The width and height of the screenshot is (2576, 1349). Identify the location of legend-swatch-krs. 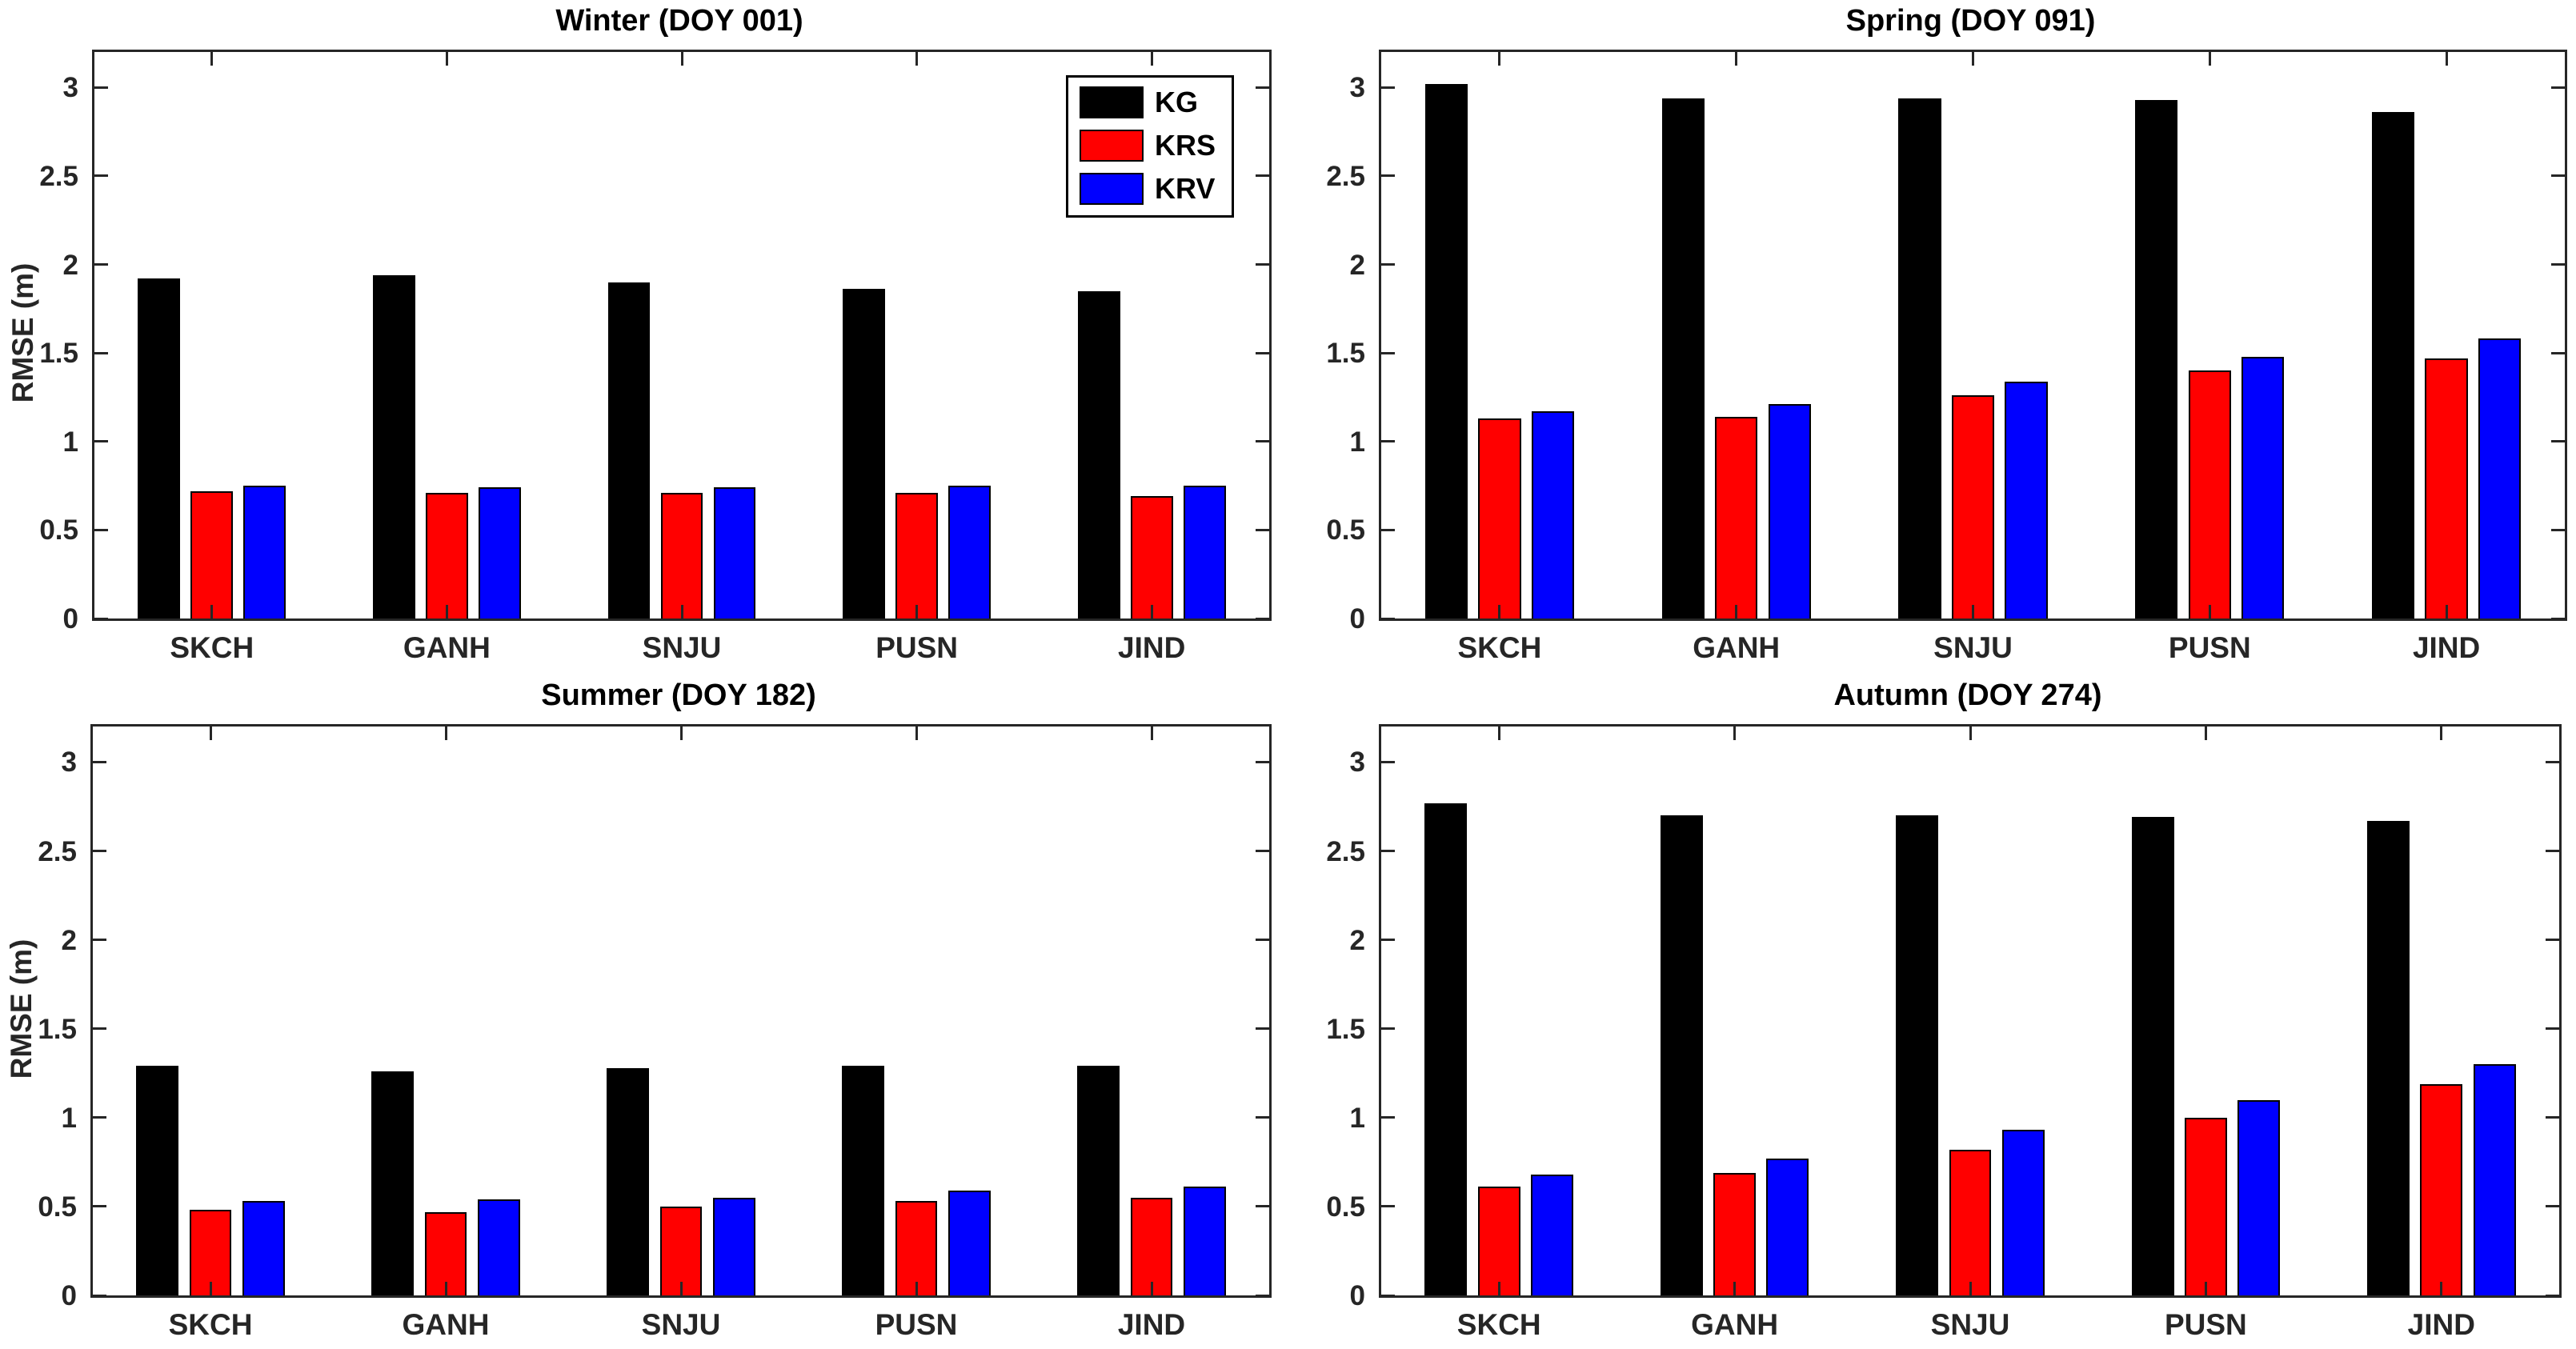
(1112, 146).